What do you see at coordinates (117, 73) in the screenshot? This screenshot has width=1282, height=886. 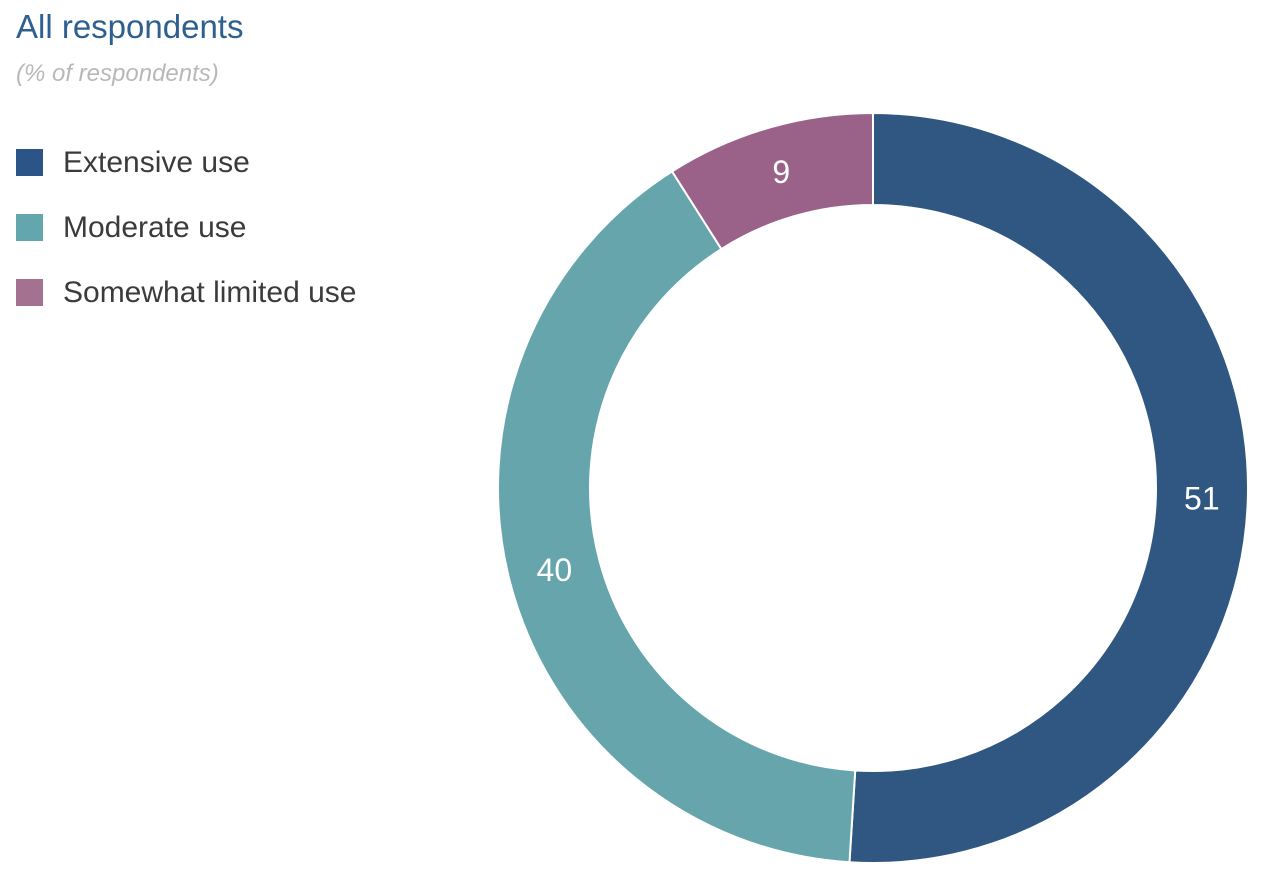 I see `chart-subtitle: (% of respondents)` at bounding box center [117, 73].